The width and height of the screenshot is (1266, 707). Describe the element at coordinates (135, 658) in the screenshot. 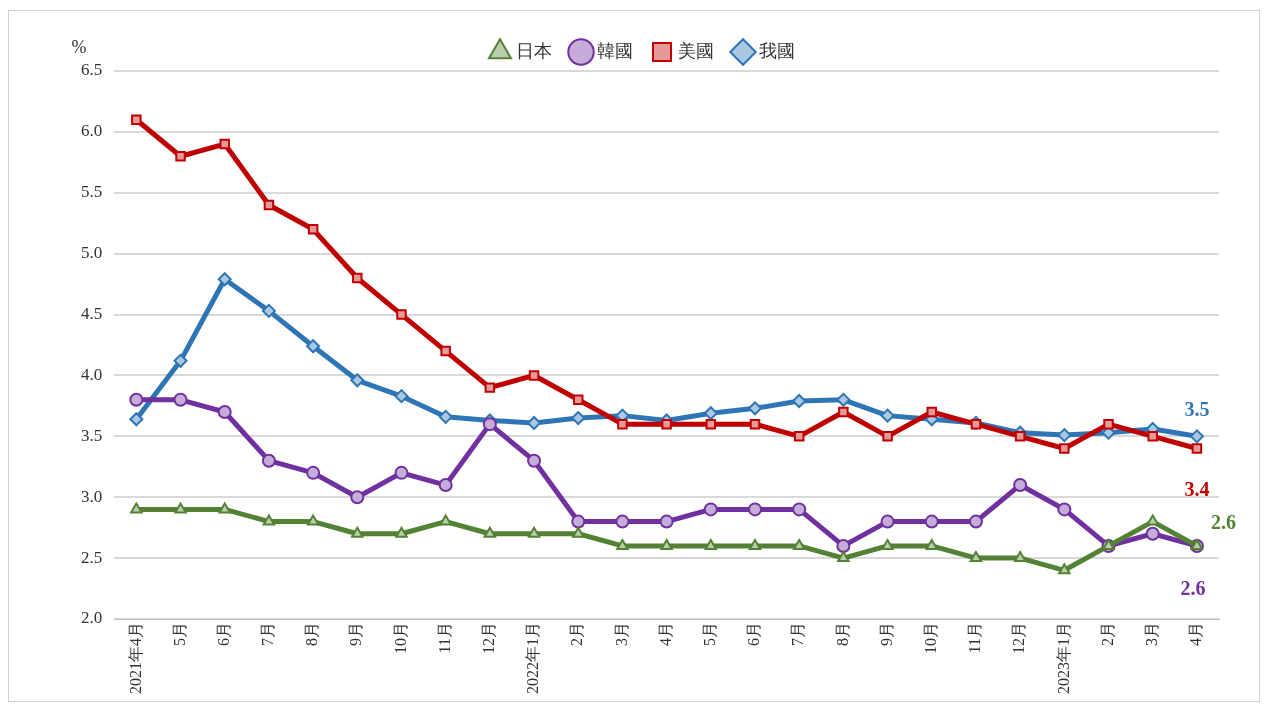

I see `x-tick-label: 2021年4月` at that location.